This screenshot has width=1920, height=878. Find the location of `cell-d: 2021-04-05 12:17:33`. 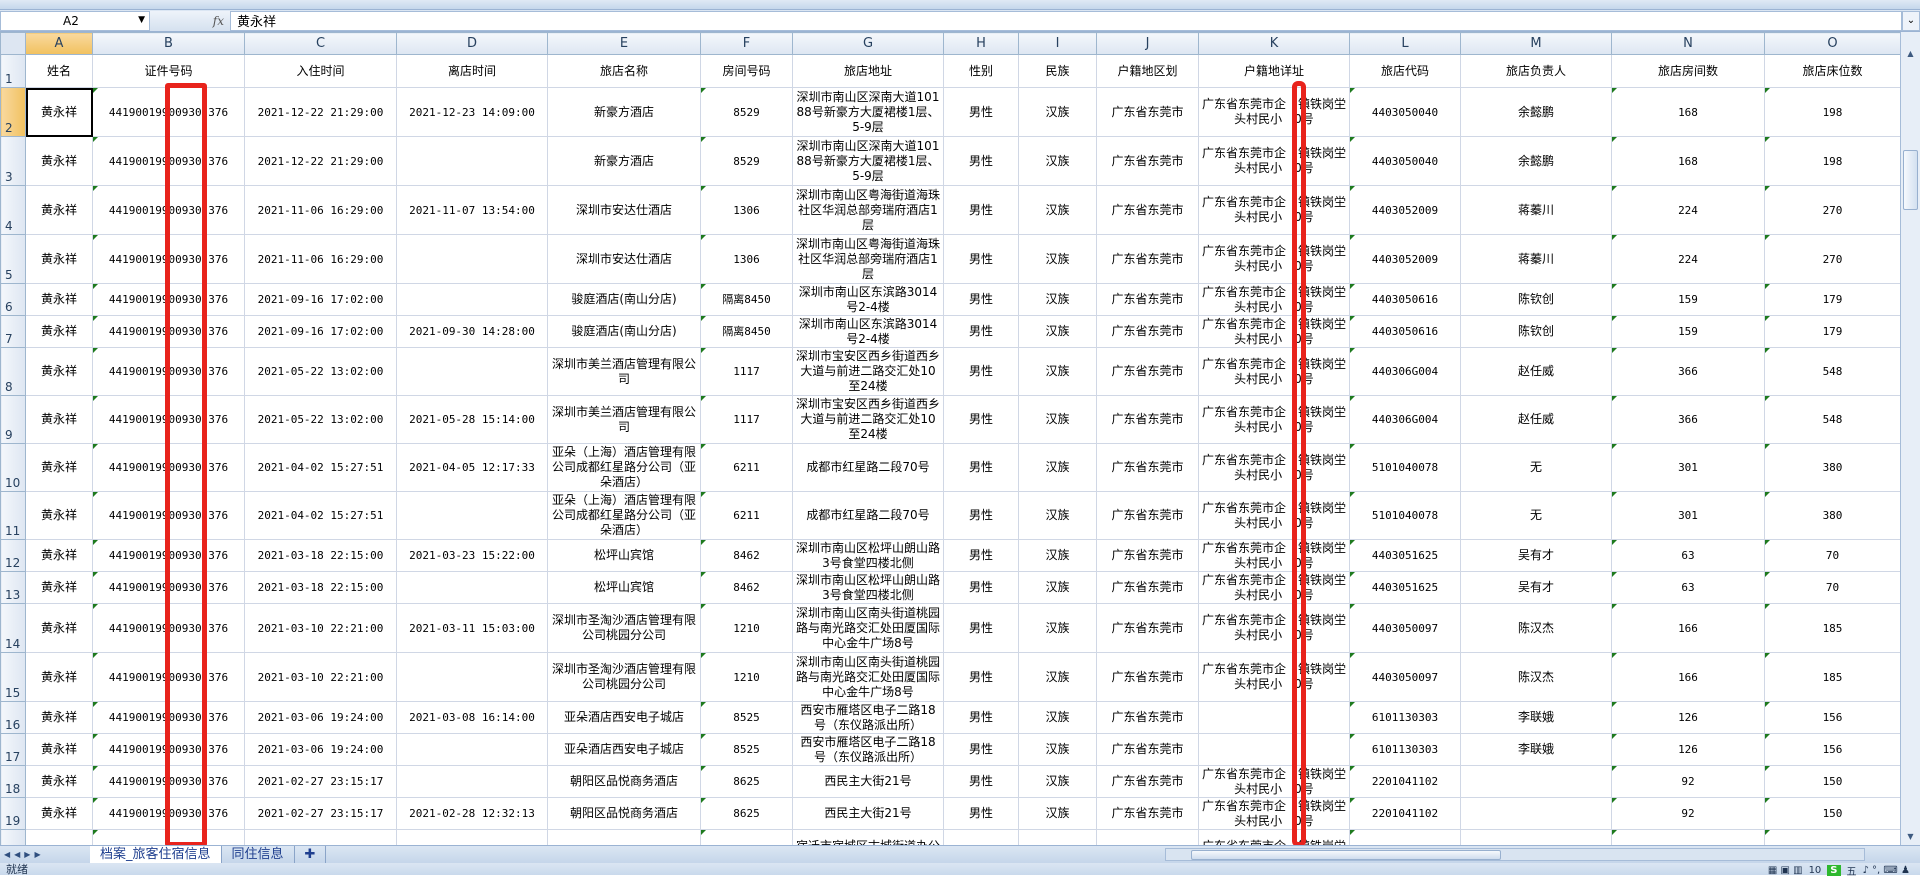

cell-d: 2021-04-05 12:17:33 is located at coordinates (472, 467).